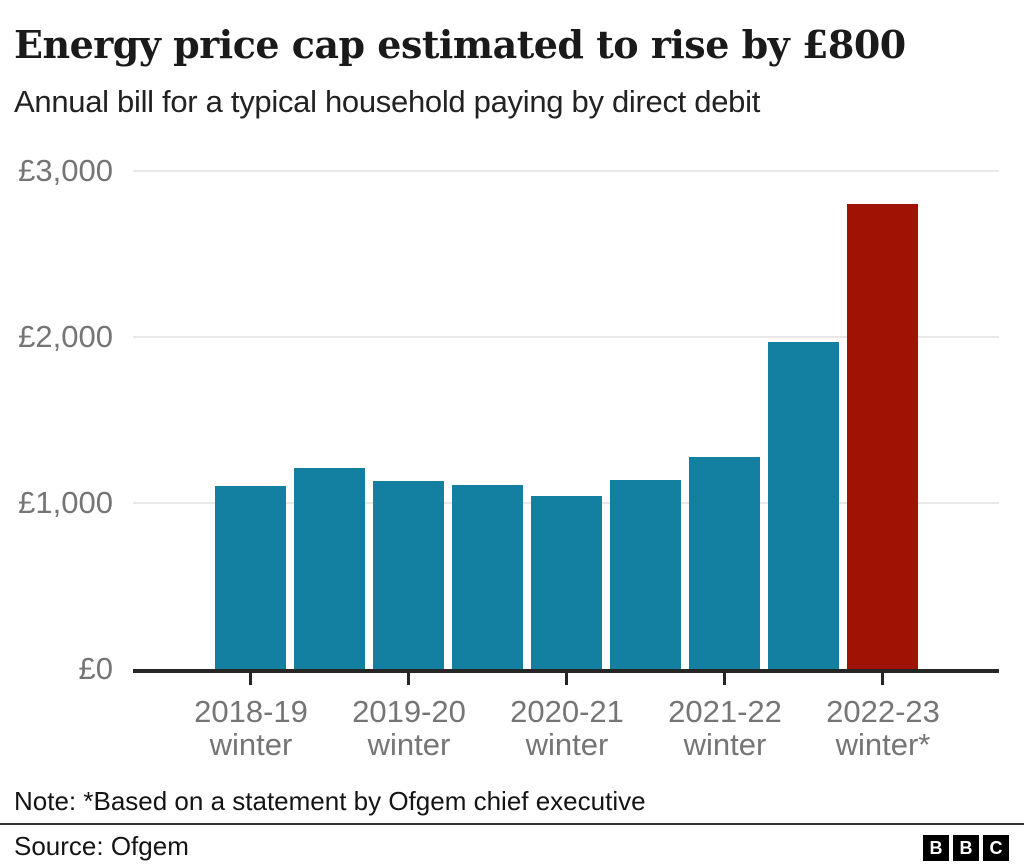 The width and height of the screenshot is (1024, 864). I want to click on y-tick-label: £0, so click(95, 668).